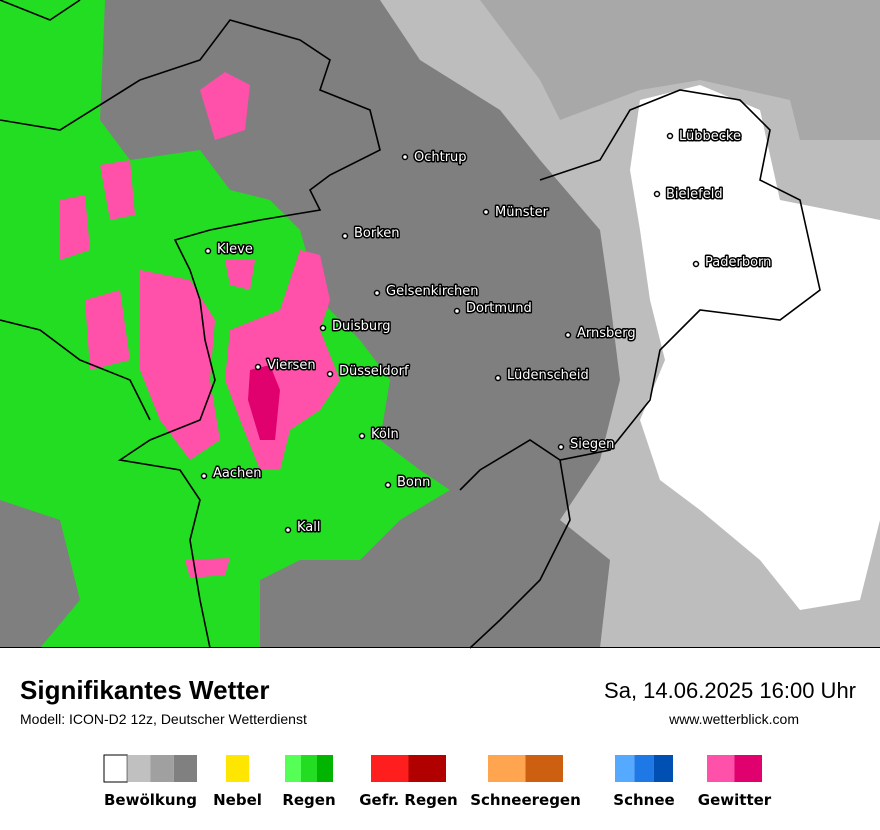  I want to click on legend-label: Bewölkung, so click(150, 800).